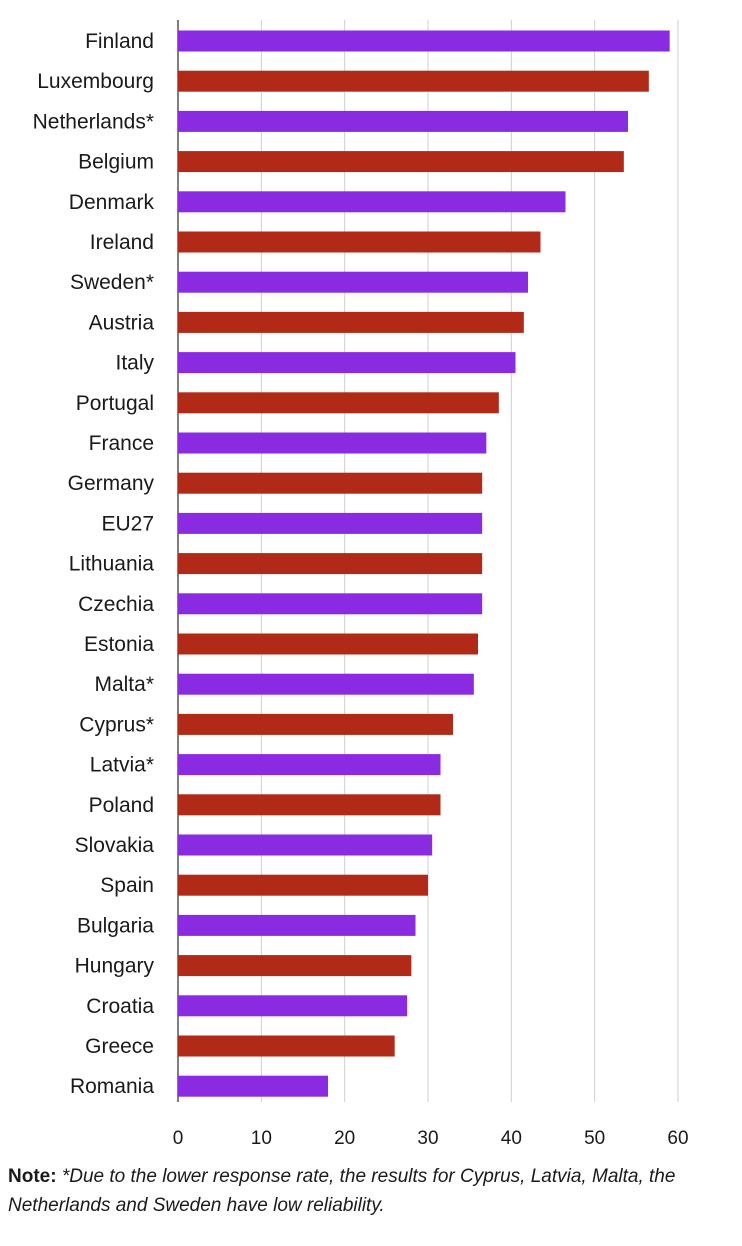  What do you see at coordinates (112, 564) in the screenshot?
I see `category-label: Lithuania` at bounding box center [112, 564].